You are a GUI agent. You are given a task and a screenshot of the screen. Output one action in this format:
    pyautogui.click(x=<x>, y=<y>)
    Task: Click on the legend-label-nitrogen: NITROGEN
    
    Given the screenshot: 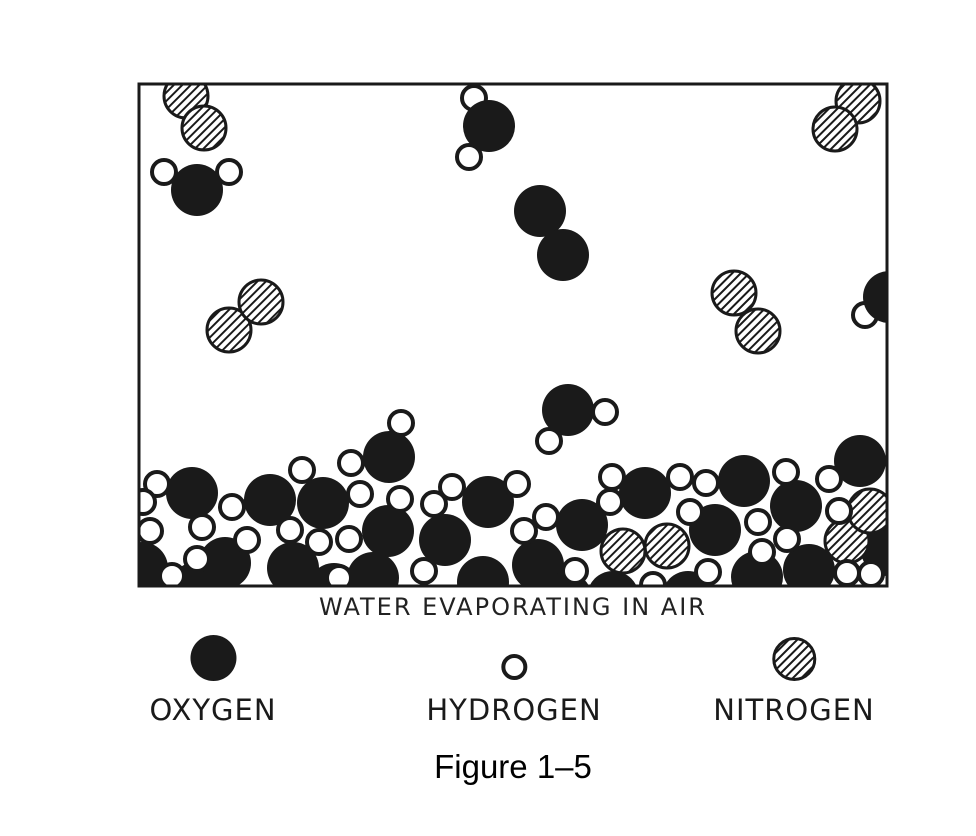 What is the action you would take?
    pyautogui.click(x=794, y=710)
    